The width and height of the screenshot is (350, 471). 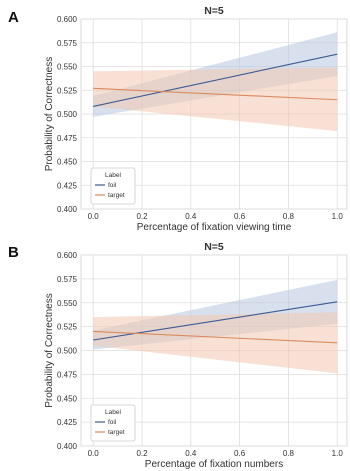 What do you see at coordinates (214, 227) in the screenshot?
I see `x-axis-label: Percentage of fixation viewing time` at bounding box center [214, 227].